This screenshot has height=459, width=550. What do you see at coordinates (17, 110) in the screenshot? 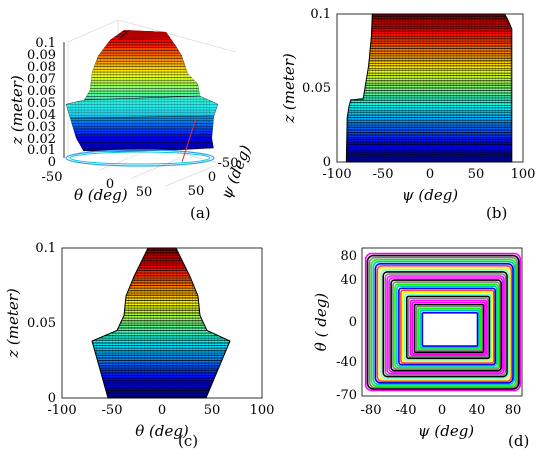
I see `panel-a-z-label: z (meter)` at bounding box center [17, 110].